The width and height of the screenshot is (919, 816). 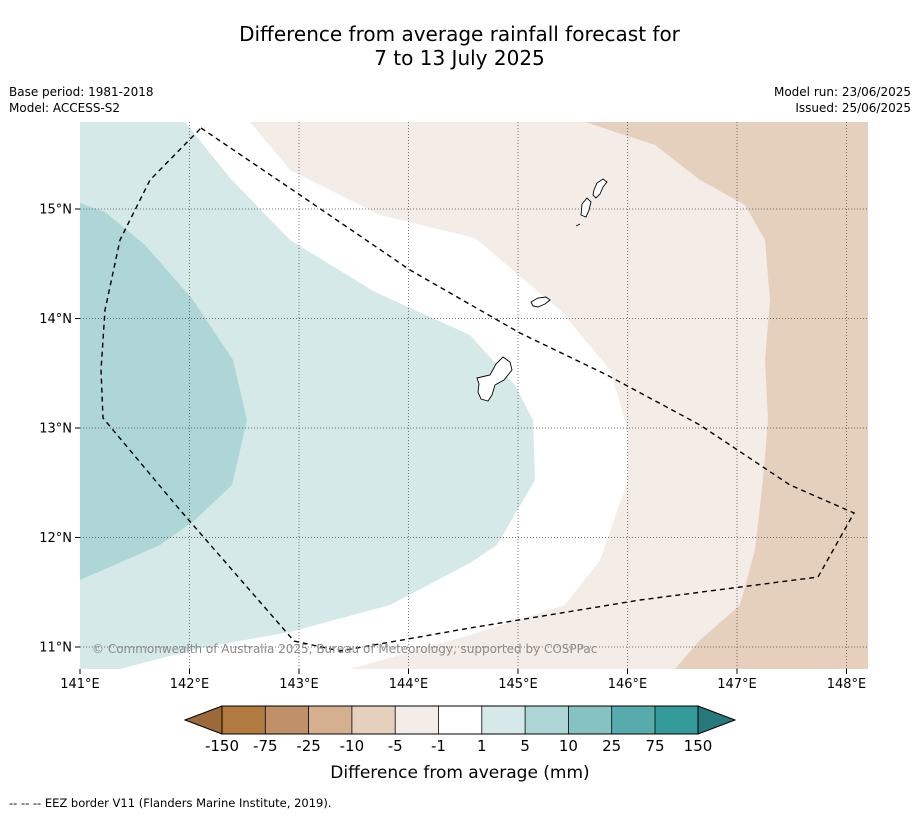 What do you see at coordinates (438, 746) in the screenshot?
I see `colorbar-tick-label: -1` at bounding box center [438, 746].